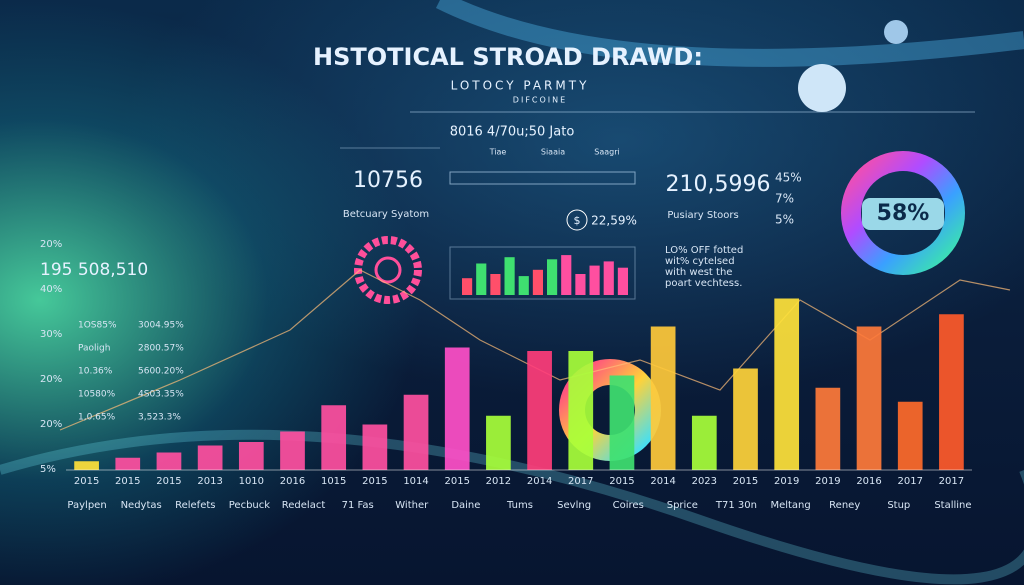 This screenshot has width=1024, height=585. I want to click on category-label: Paylpen, so click(86, 505).